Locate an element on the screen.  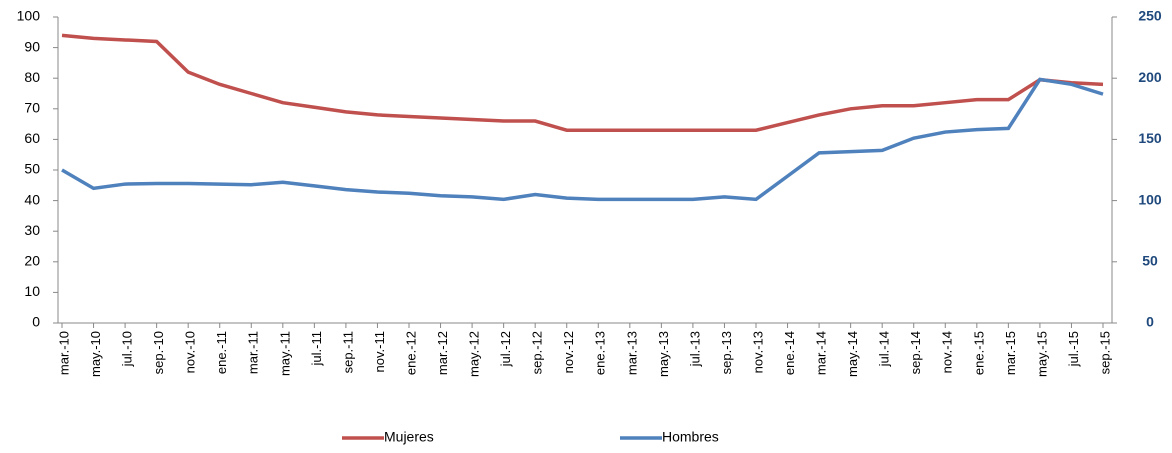
x-tick-label: may.-11 is located at coordinates (284, 353).